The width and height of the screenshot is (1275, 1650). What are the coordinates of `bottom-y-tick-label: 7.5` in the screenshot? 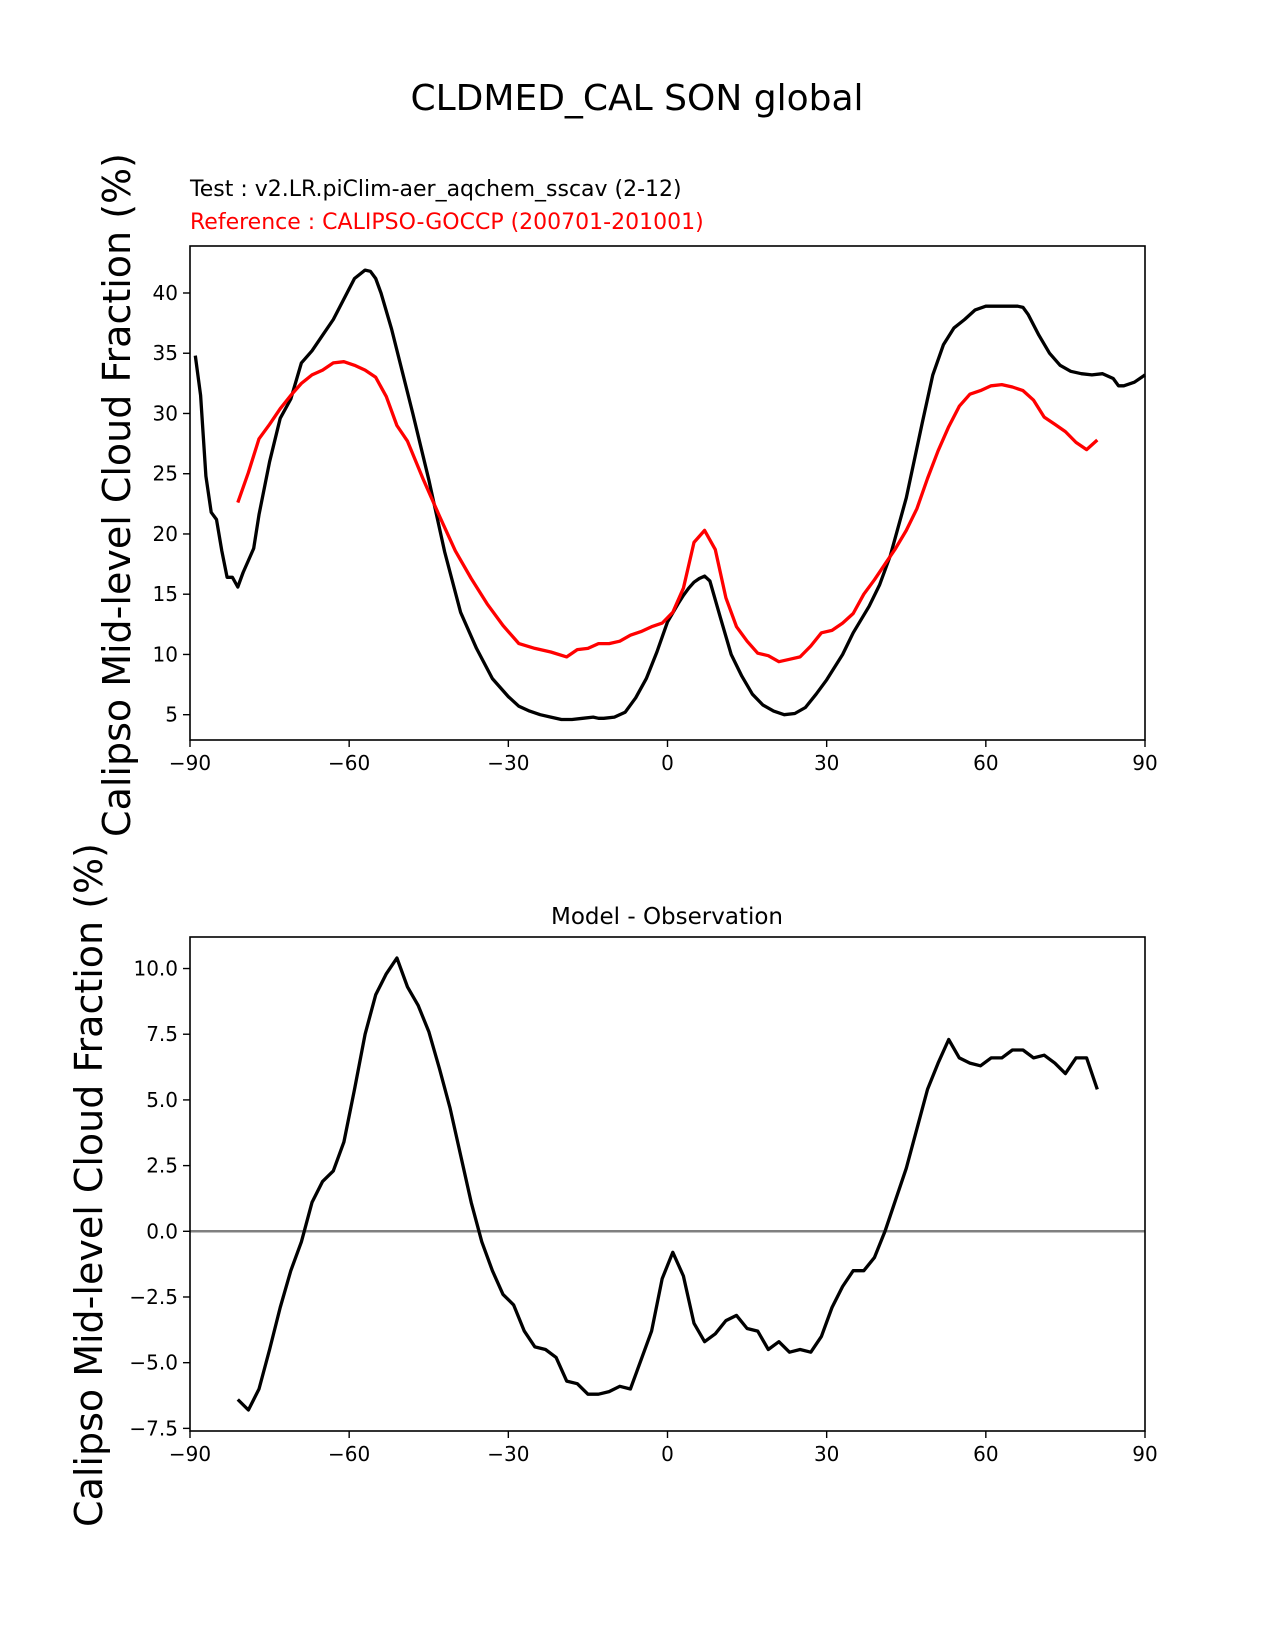 It's located at (162, 1034).